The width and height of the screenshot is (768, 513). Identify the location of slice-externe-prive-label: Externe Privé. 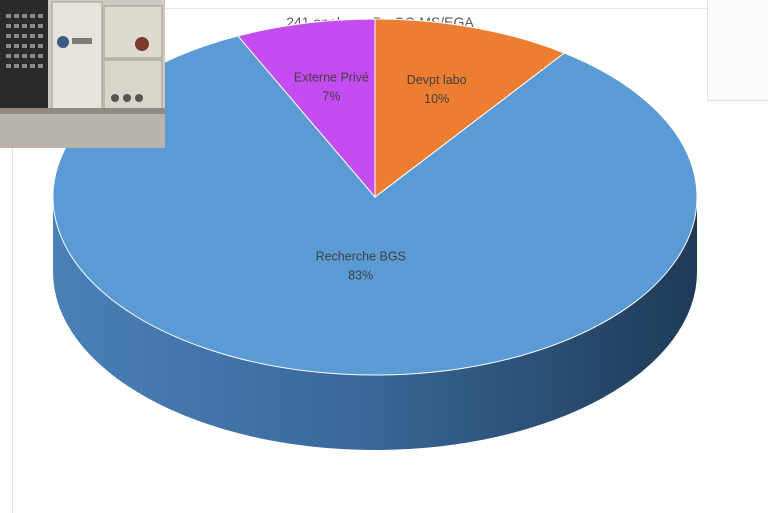
(331, 77).